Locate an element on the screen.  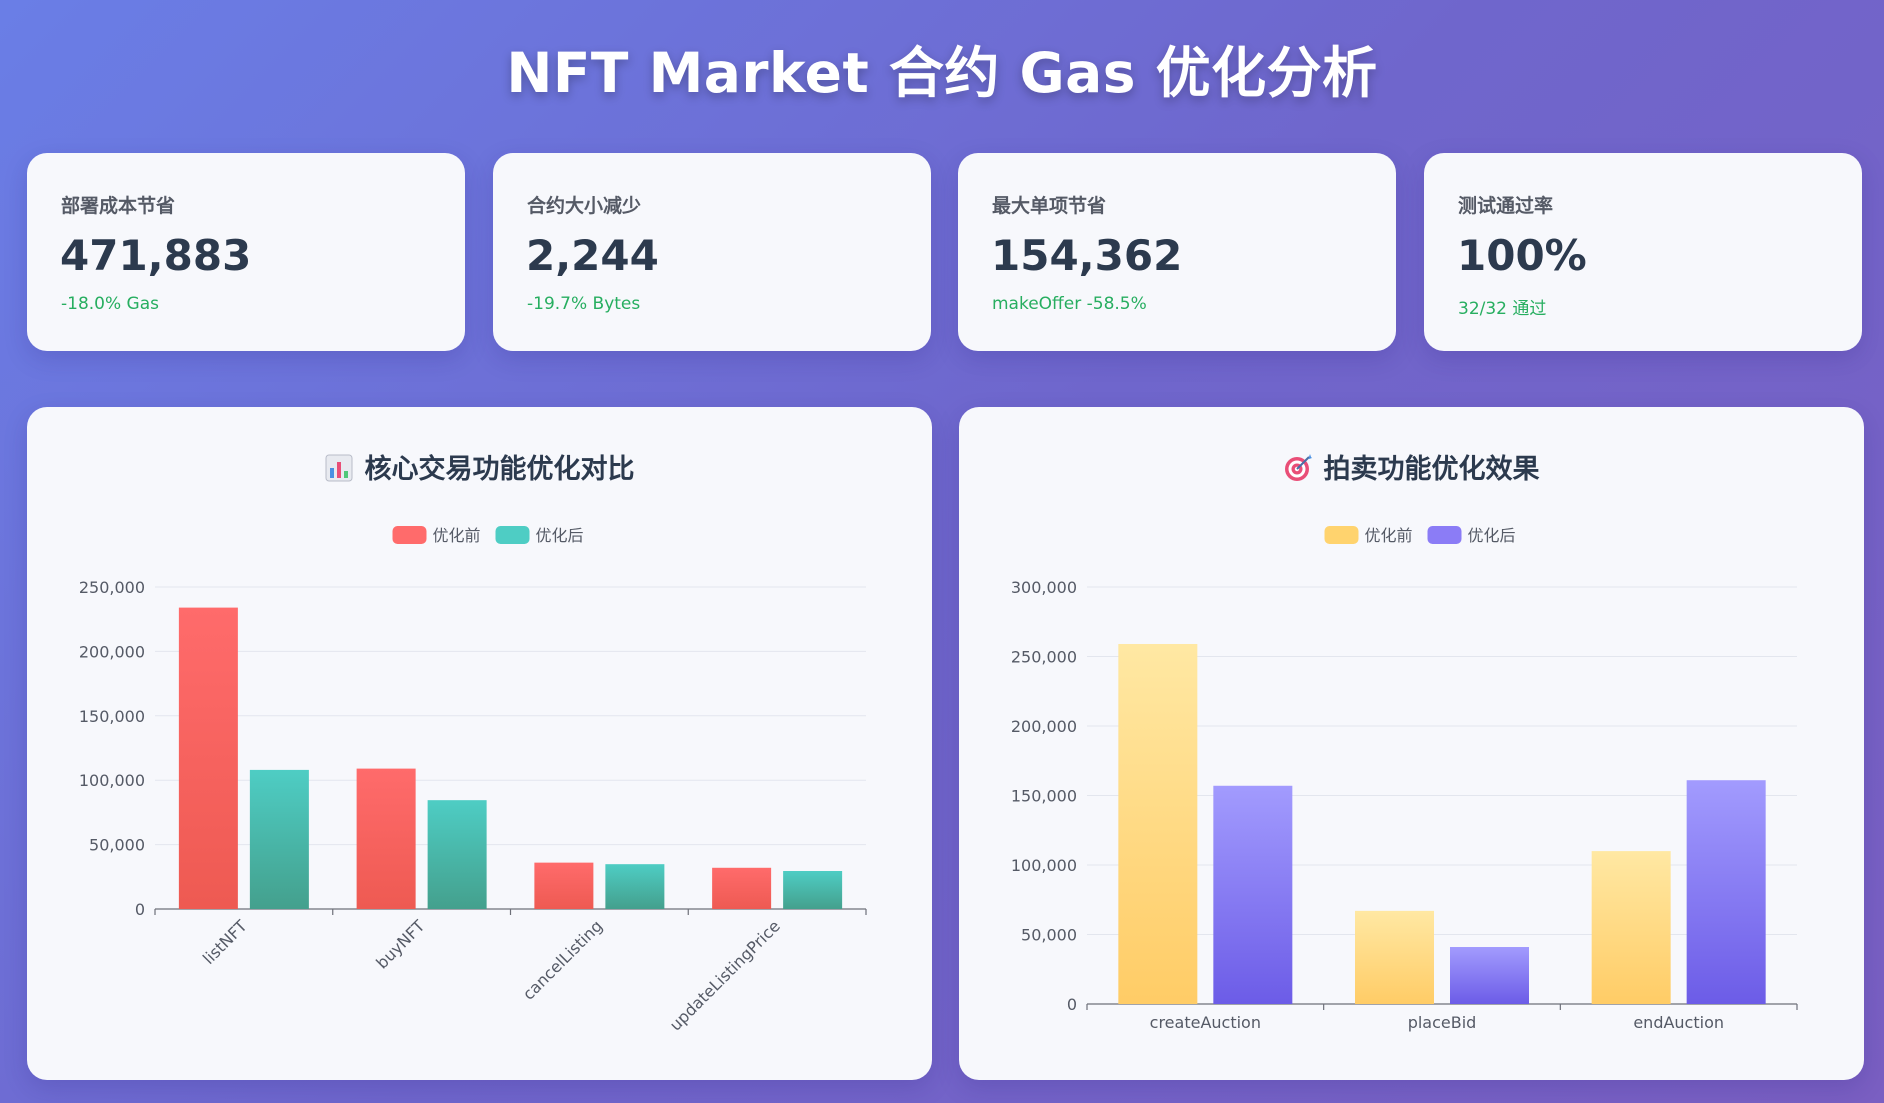
bar-buyNFT-before is located at coordinates (386, 838).